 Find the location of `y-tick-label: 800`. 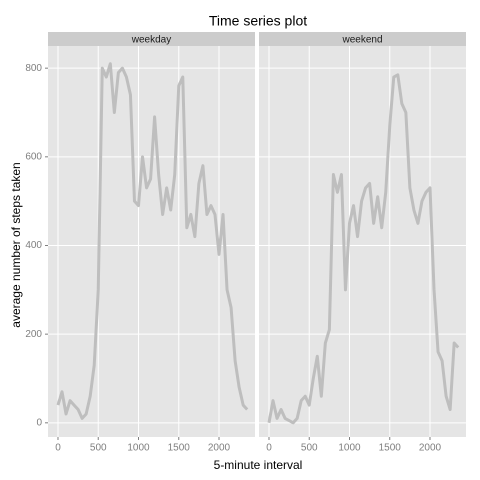

y-tick-label: 800 is located at coordinates (33, 68).